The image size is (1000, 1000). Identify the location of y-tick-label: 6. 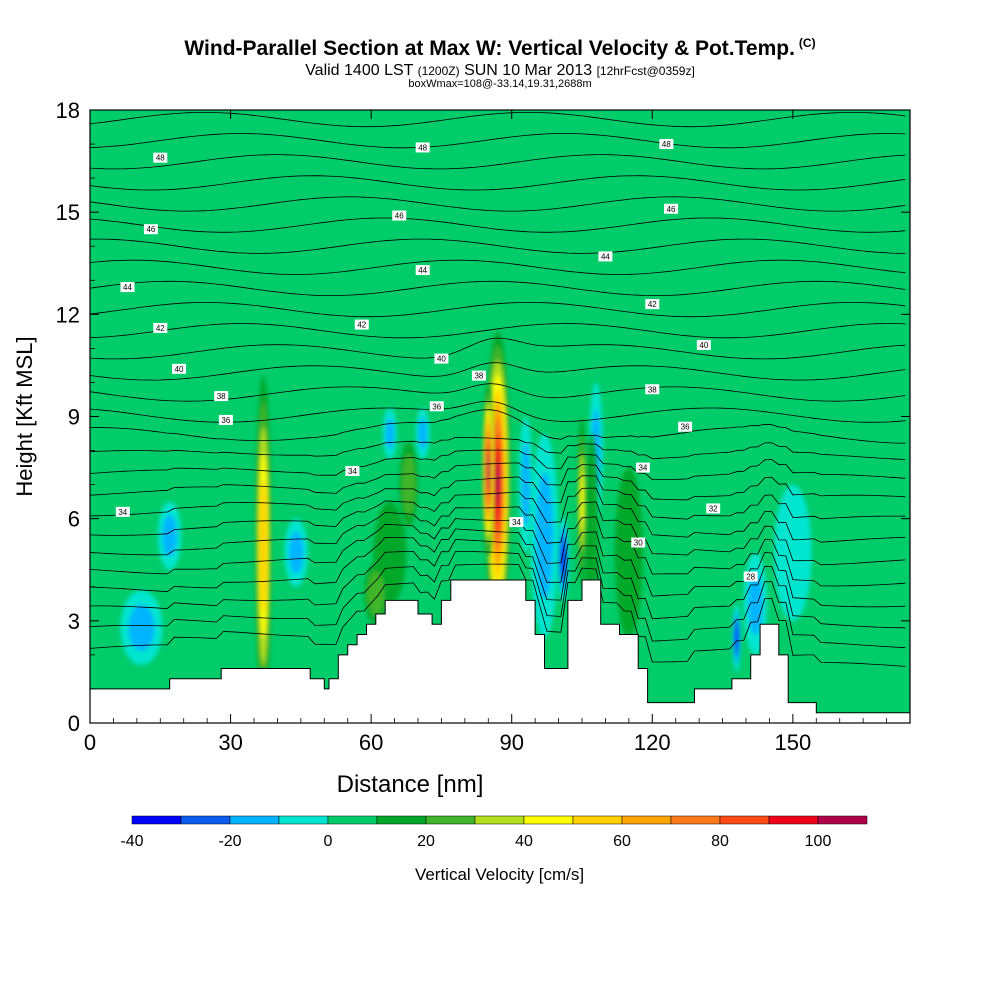
(74, 519).